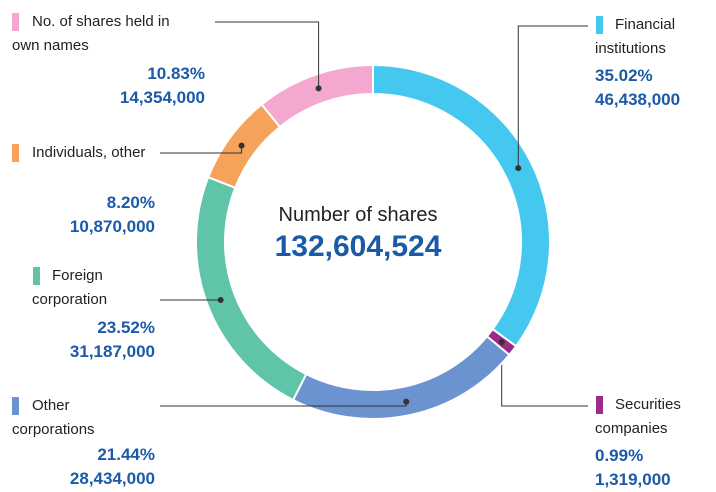 The height and width of the screenshot is (492, 716). What do you see at coordinates (89, 152) in the screenshot?
I see `category-label: Individuals, other` at bounding box center [89, 152].